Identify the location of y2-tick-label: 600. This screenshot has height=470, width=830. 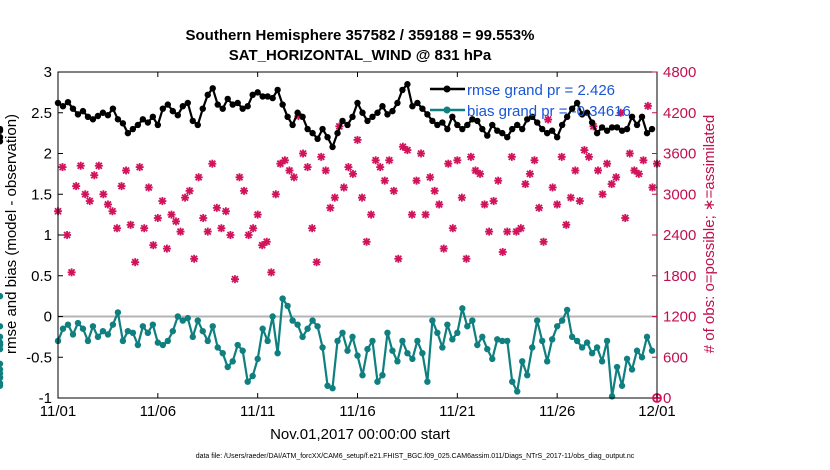
(675, 357).